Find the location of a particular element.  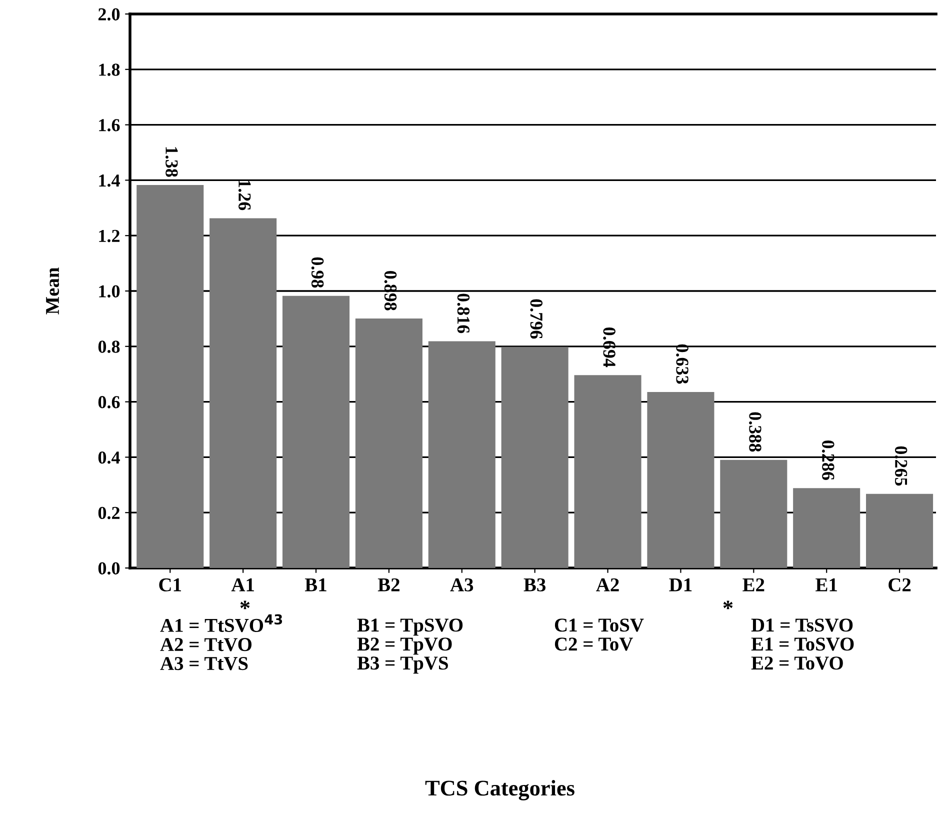

y-tick-label: 2.0 is located at coordinates (109, 14).